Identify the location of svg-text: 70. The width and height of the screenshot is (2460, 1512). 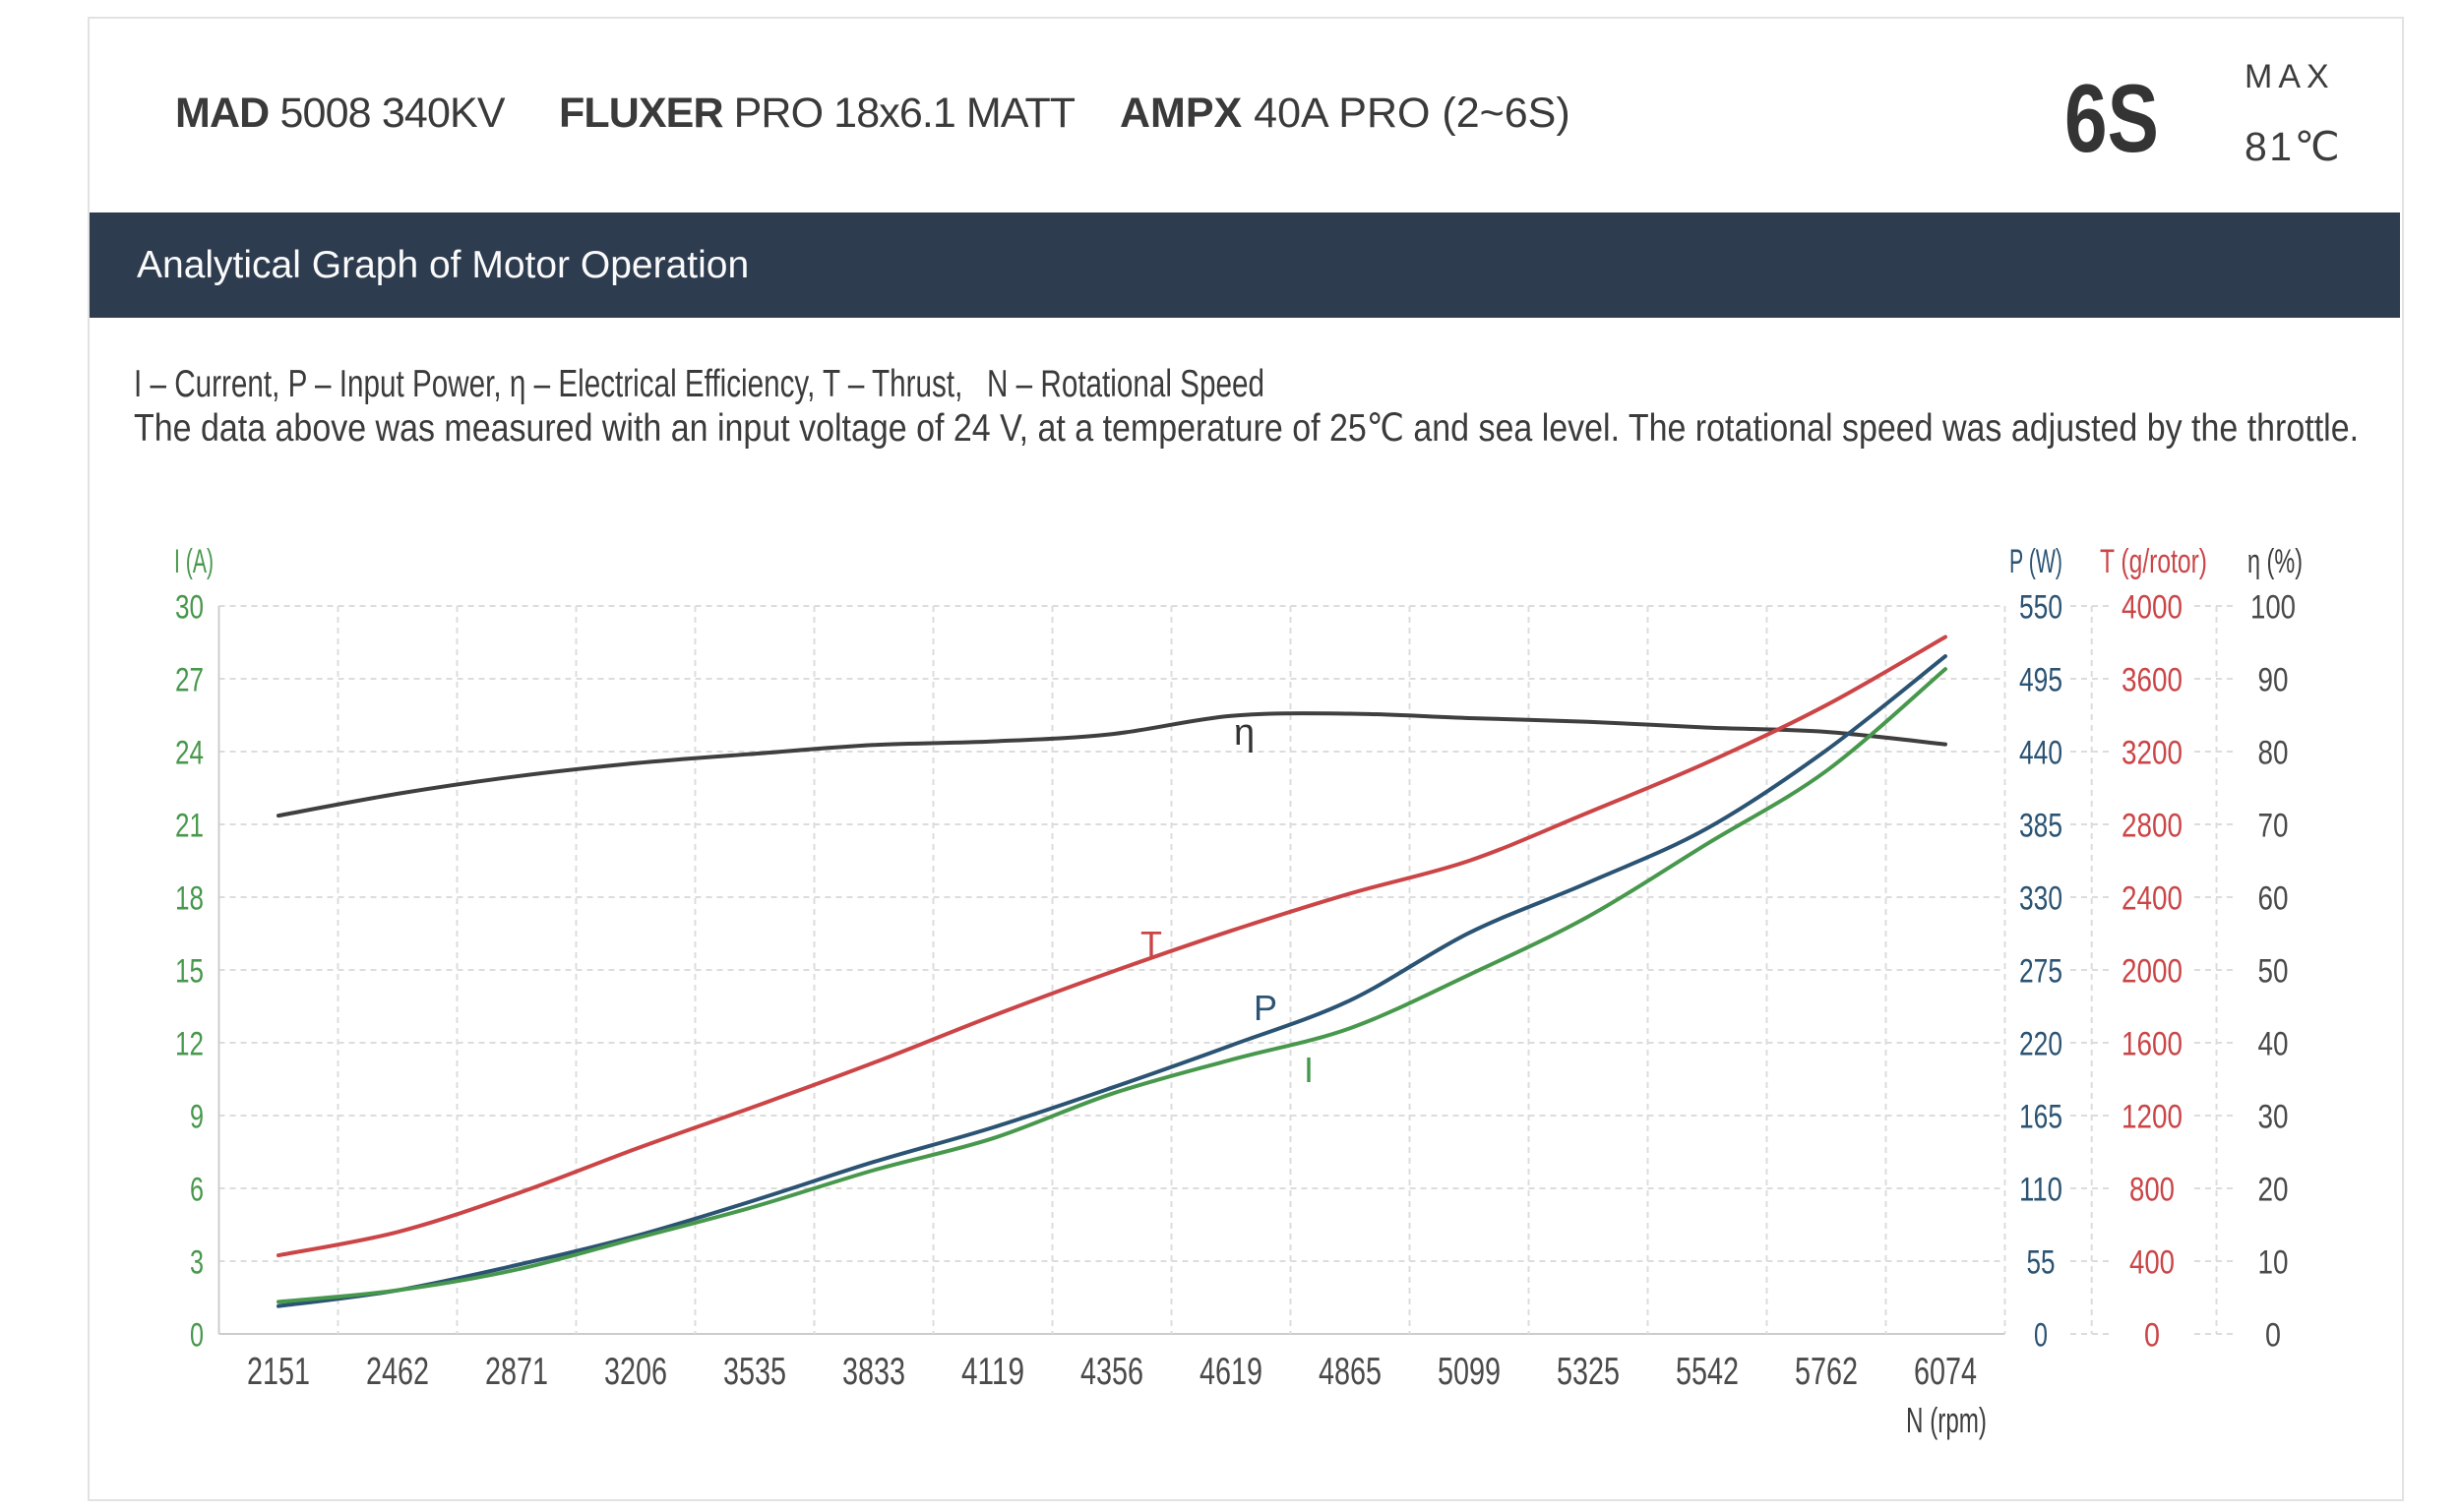
(2273, 827).